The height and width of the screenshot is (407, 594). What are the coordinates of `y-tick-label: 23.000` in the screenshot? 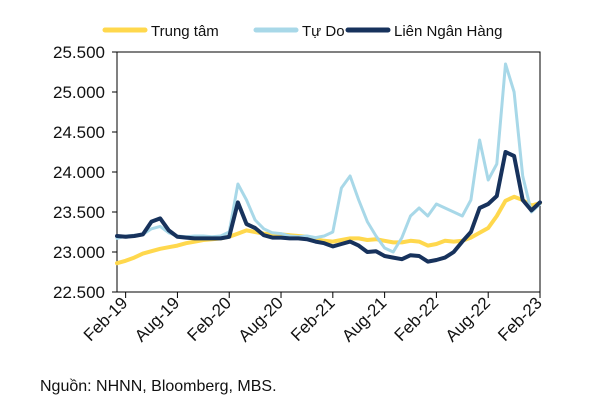 It's located at (79, 252).